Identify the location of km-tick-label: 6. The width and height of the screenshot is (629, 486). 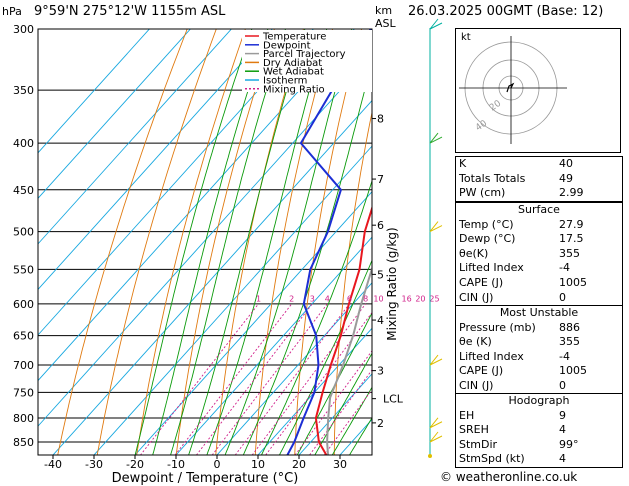
(380, 225).